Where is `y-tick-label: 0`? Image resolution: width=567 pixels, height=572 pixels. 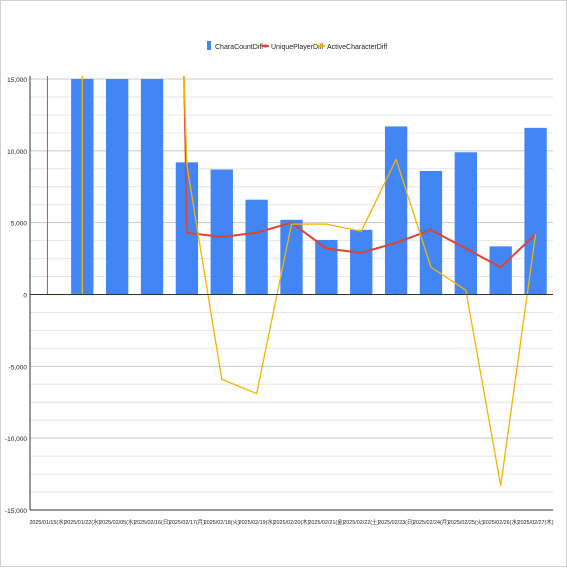
y-tick-label: 0 is located at coordinates (25, 296).